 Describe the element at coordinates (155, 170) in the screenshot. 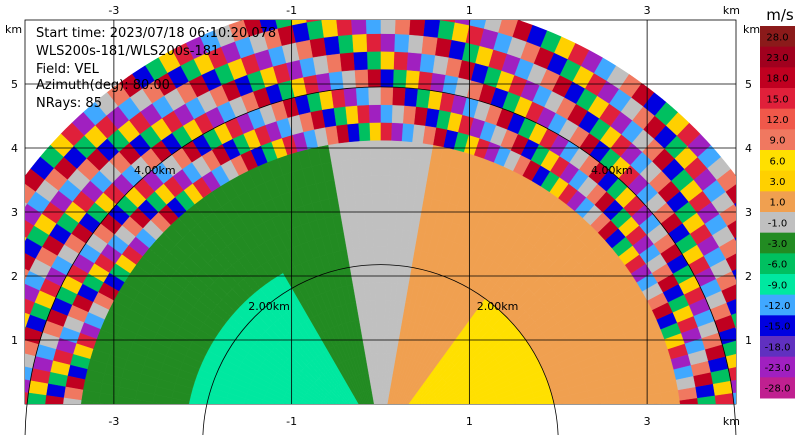

I see `range-ring-label: 4.00km` at that location.